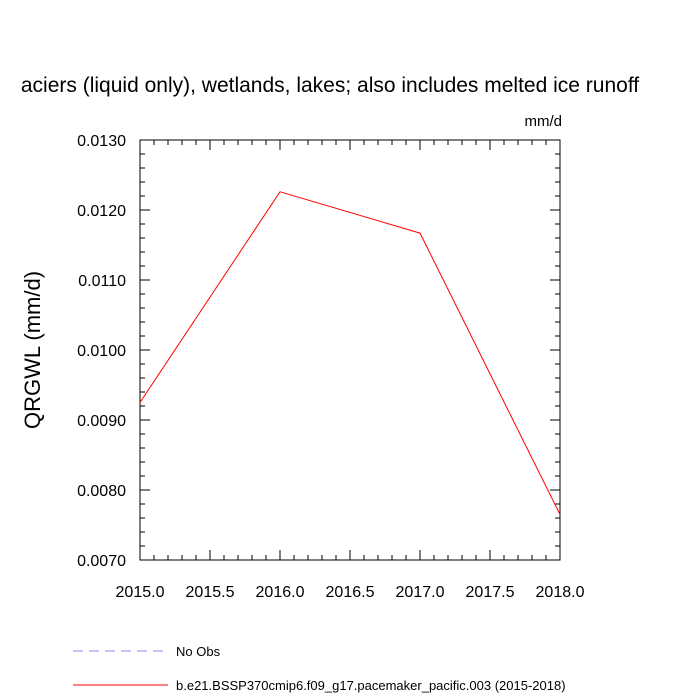 The width and height of the screenshot is (700, 700). Describe the element at coordinates (101, 351) in the screenshot. I see `y-tick-label: 0.0100` at that location.